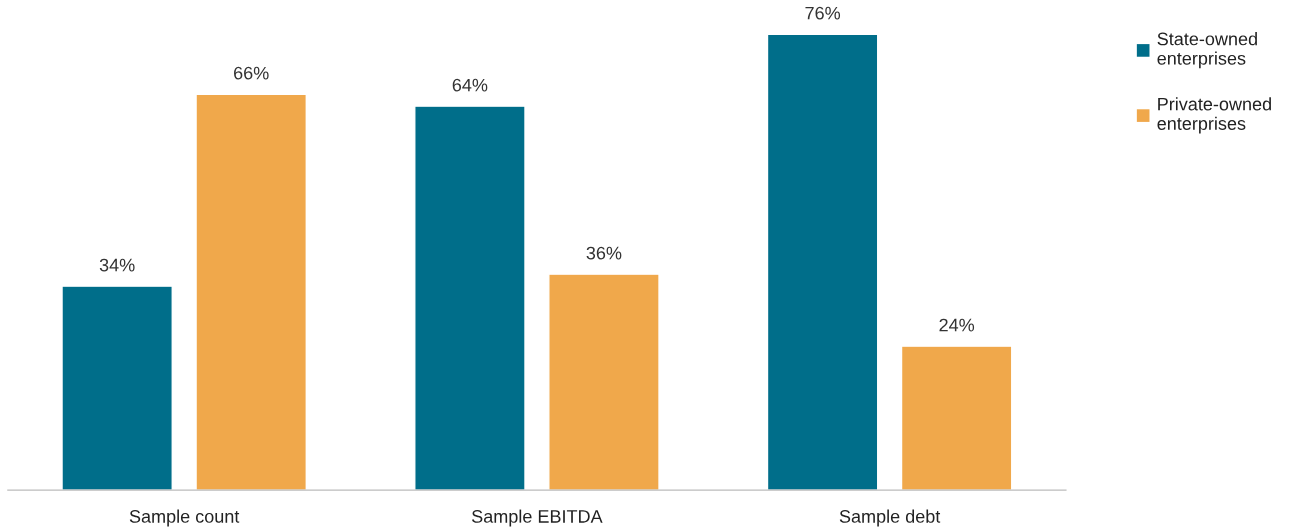 The image size is (1300, 527). I want to click on data-label: 36%, so click(604, 253).